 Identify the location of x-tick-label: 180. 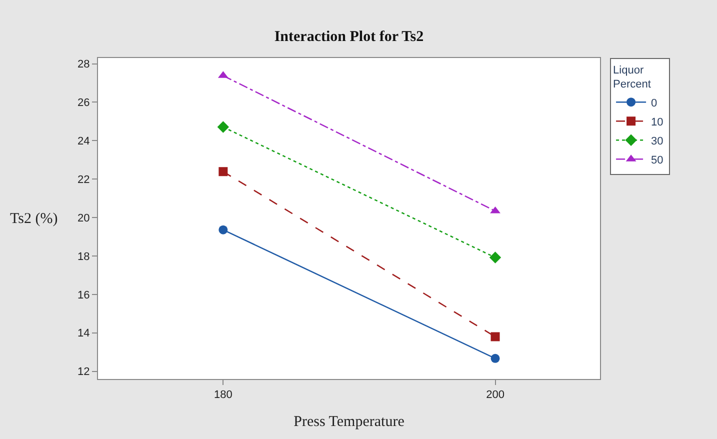
(223, 395).